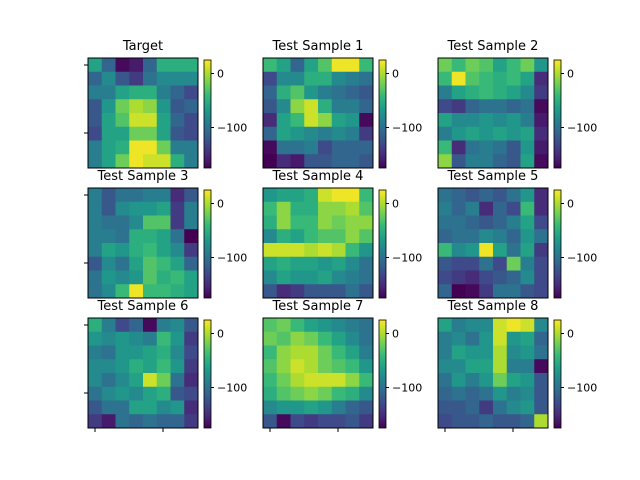 The height and width of the screenshot is (480, 640). What do you see at coordinates (342, 104) in the screenshot?
I see `heatmap-panel: Test Sample 1 0 −100` at bounding box center [342, 104].